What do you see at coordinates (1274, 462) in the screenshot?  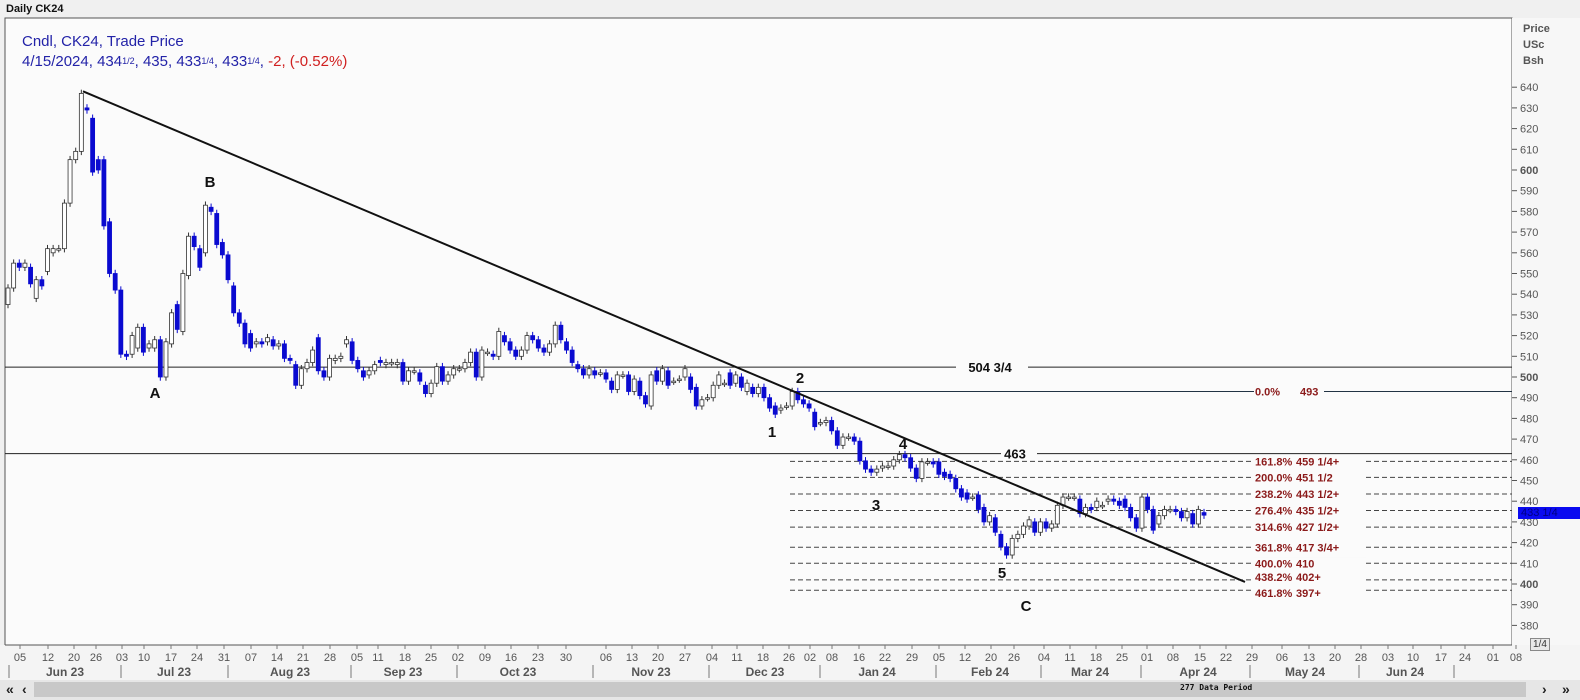 I see `fib-percent-label: 161.8%` at bounding box center [1274, 462].